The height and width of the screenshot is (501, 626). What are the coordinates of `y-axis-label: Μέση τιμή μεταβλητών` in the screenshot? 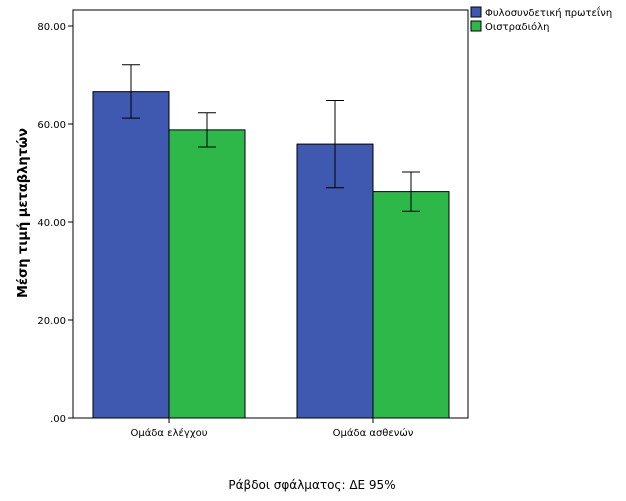 It's located at (23, 213).